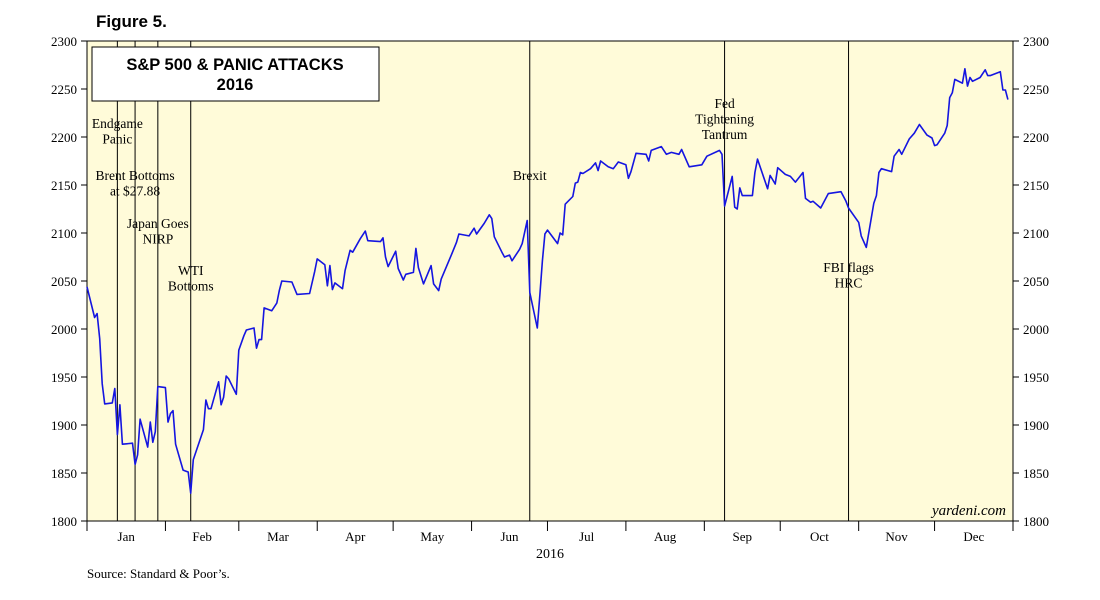 The height and width of the screenshot is (600, 1100). I want to click on y-tick-label-right: 2100, so click(1036, 233).